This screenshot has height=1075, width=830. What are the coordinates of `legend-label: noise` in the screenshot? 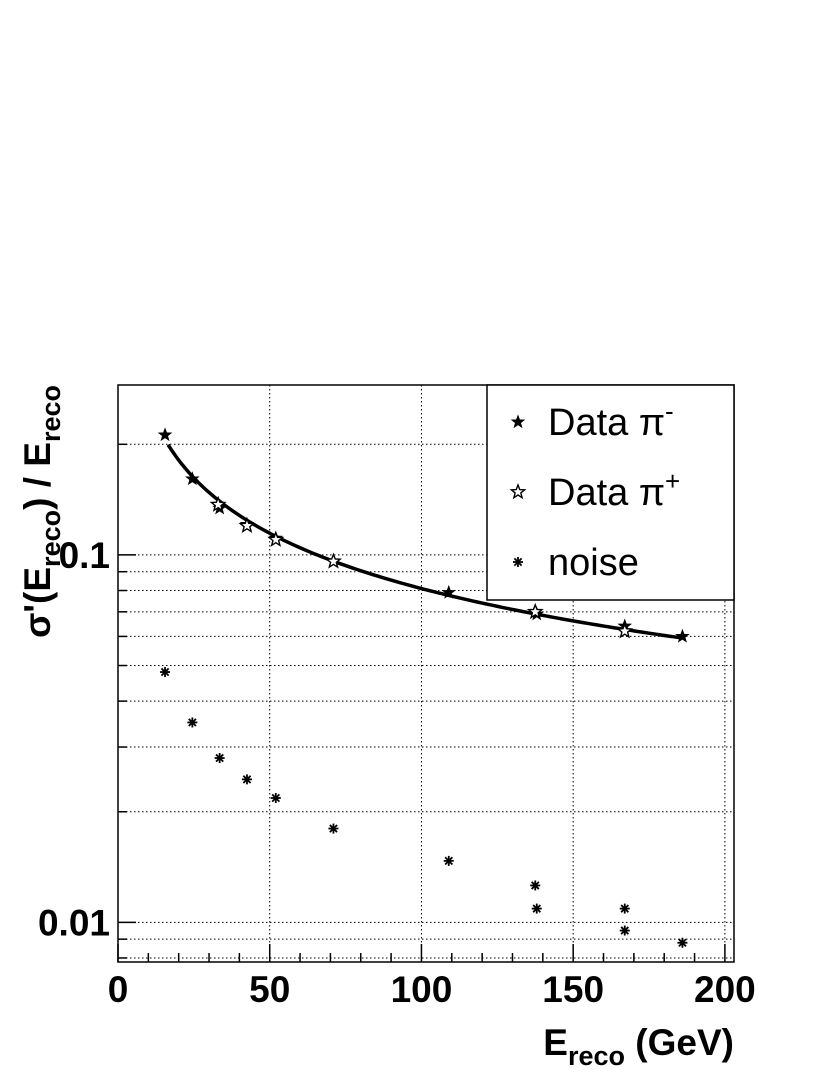 It's located at (593, 563).